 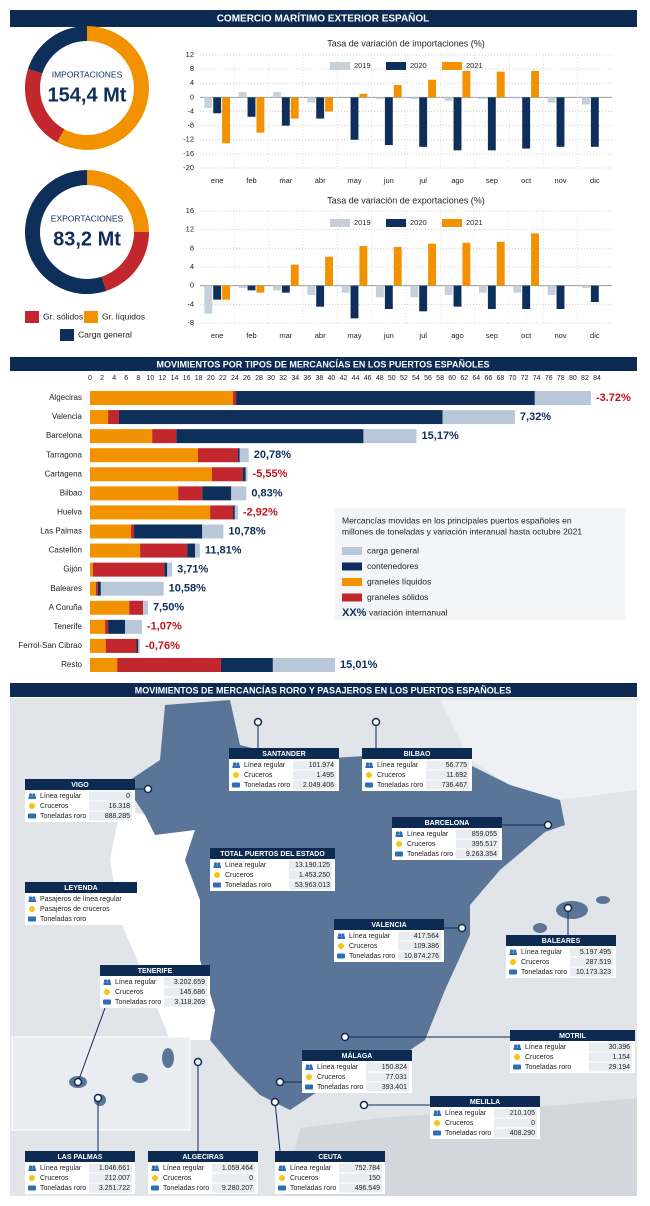 What do you see at coordinates (476, 378) in the screenshot?
I see `x-tick-label: 64` at bounding box center [476, 378].